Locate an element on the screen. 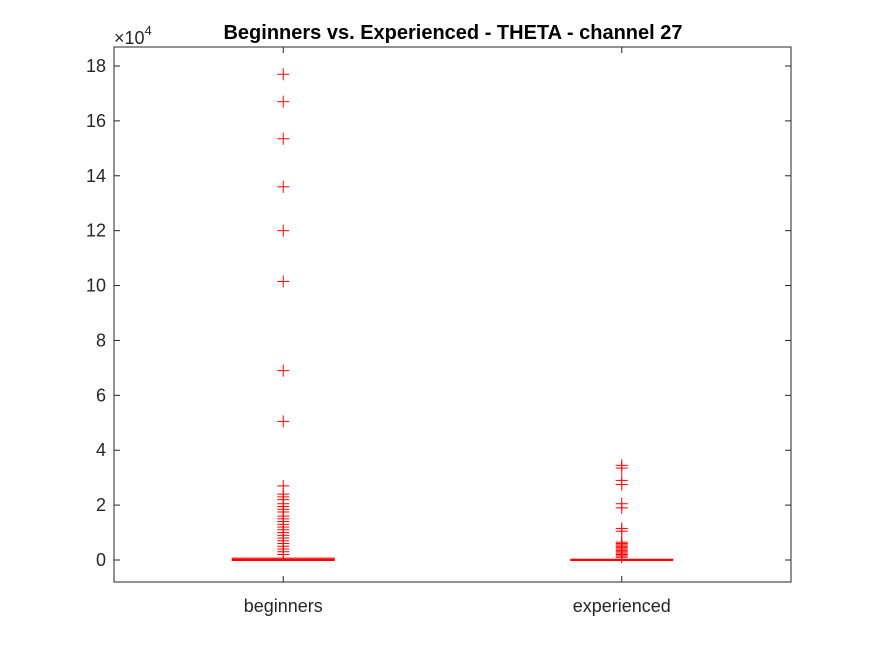 The image size is (875, 656). y-tick-label: 4 is located at coordinates (101, 450).